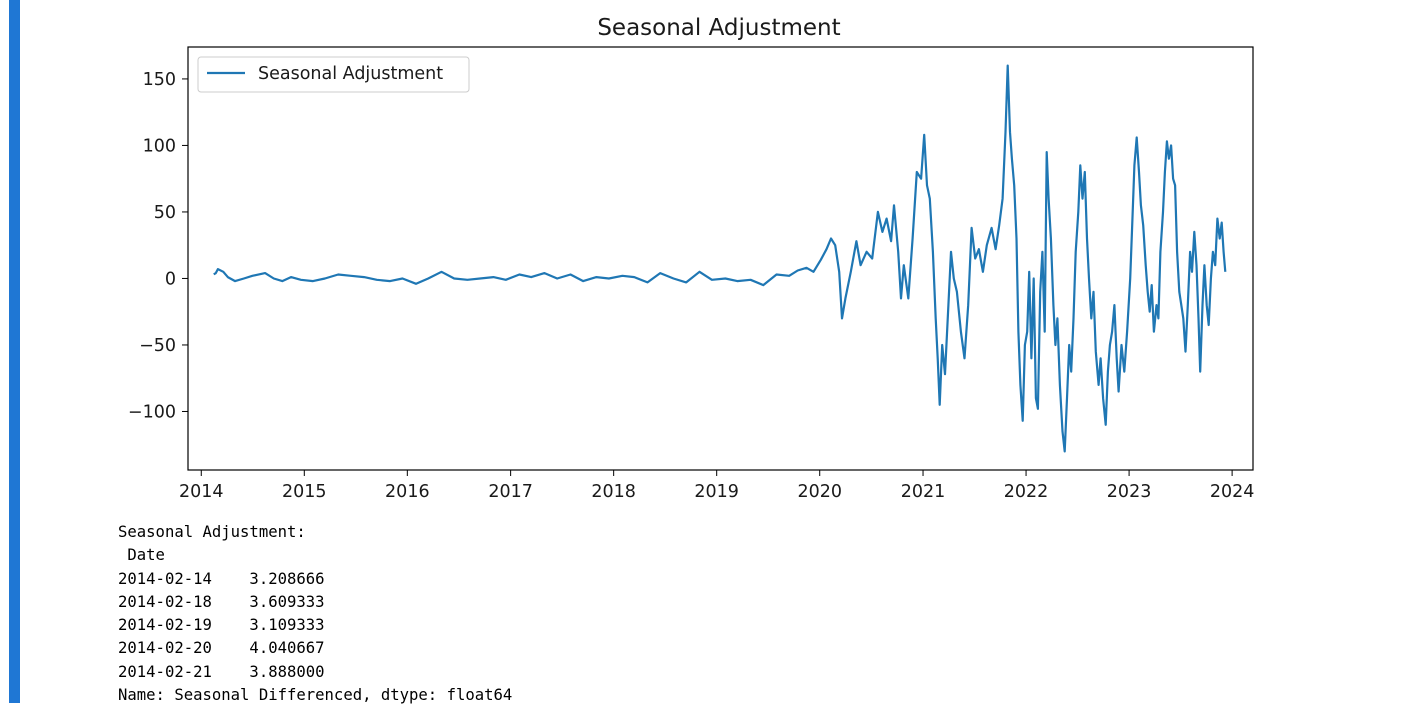 This screenshot has height=707, width=1402. What do you see at coordinates (1129, 492) in the screenshot?
I see `x-tick-label: 2023` at bounding box center [1129, 492].